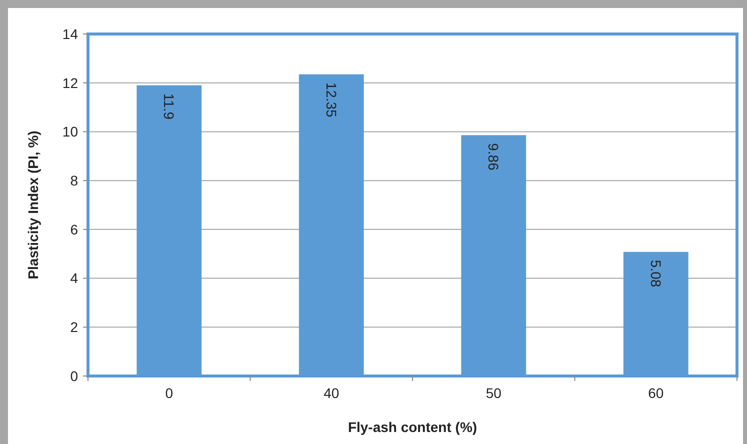 This screenshot has width=747, height=444. I want to click on y-tick-label: 6, so click(74, 229).